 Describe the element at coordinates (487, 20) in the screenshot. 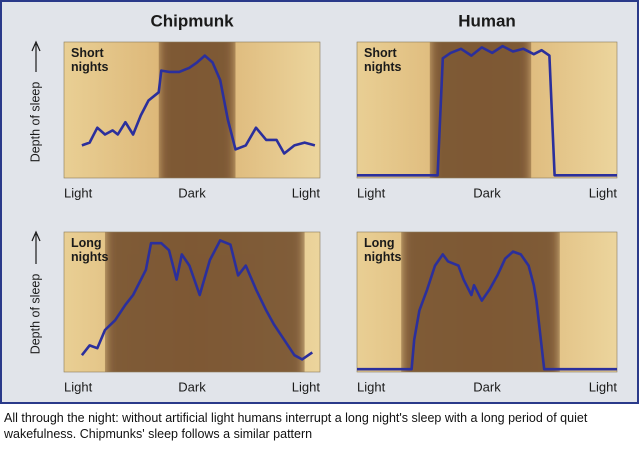

I see `column-title: Human` at that location.